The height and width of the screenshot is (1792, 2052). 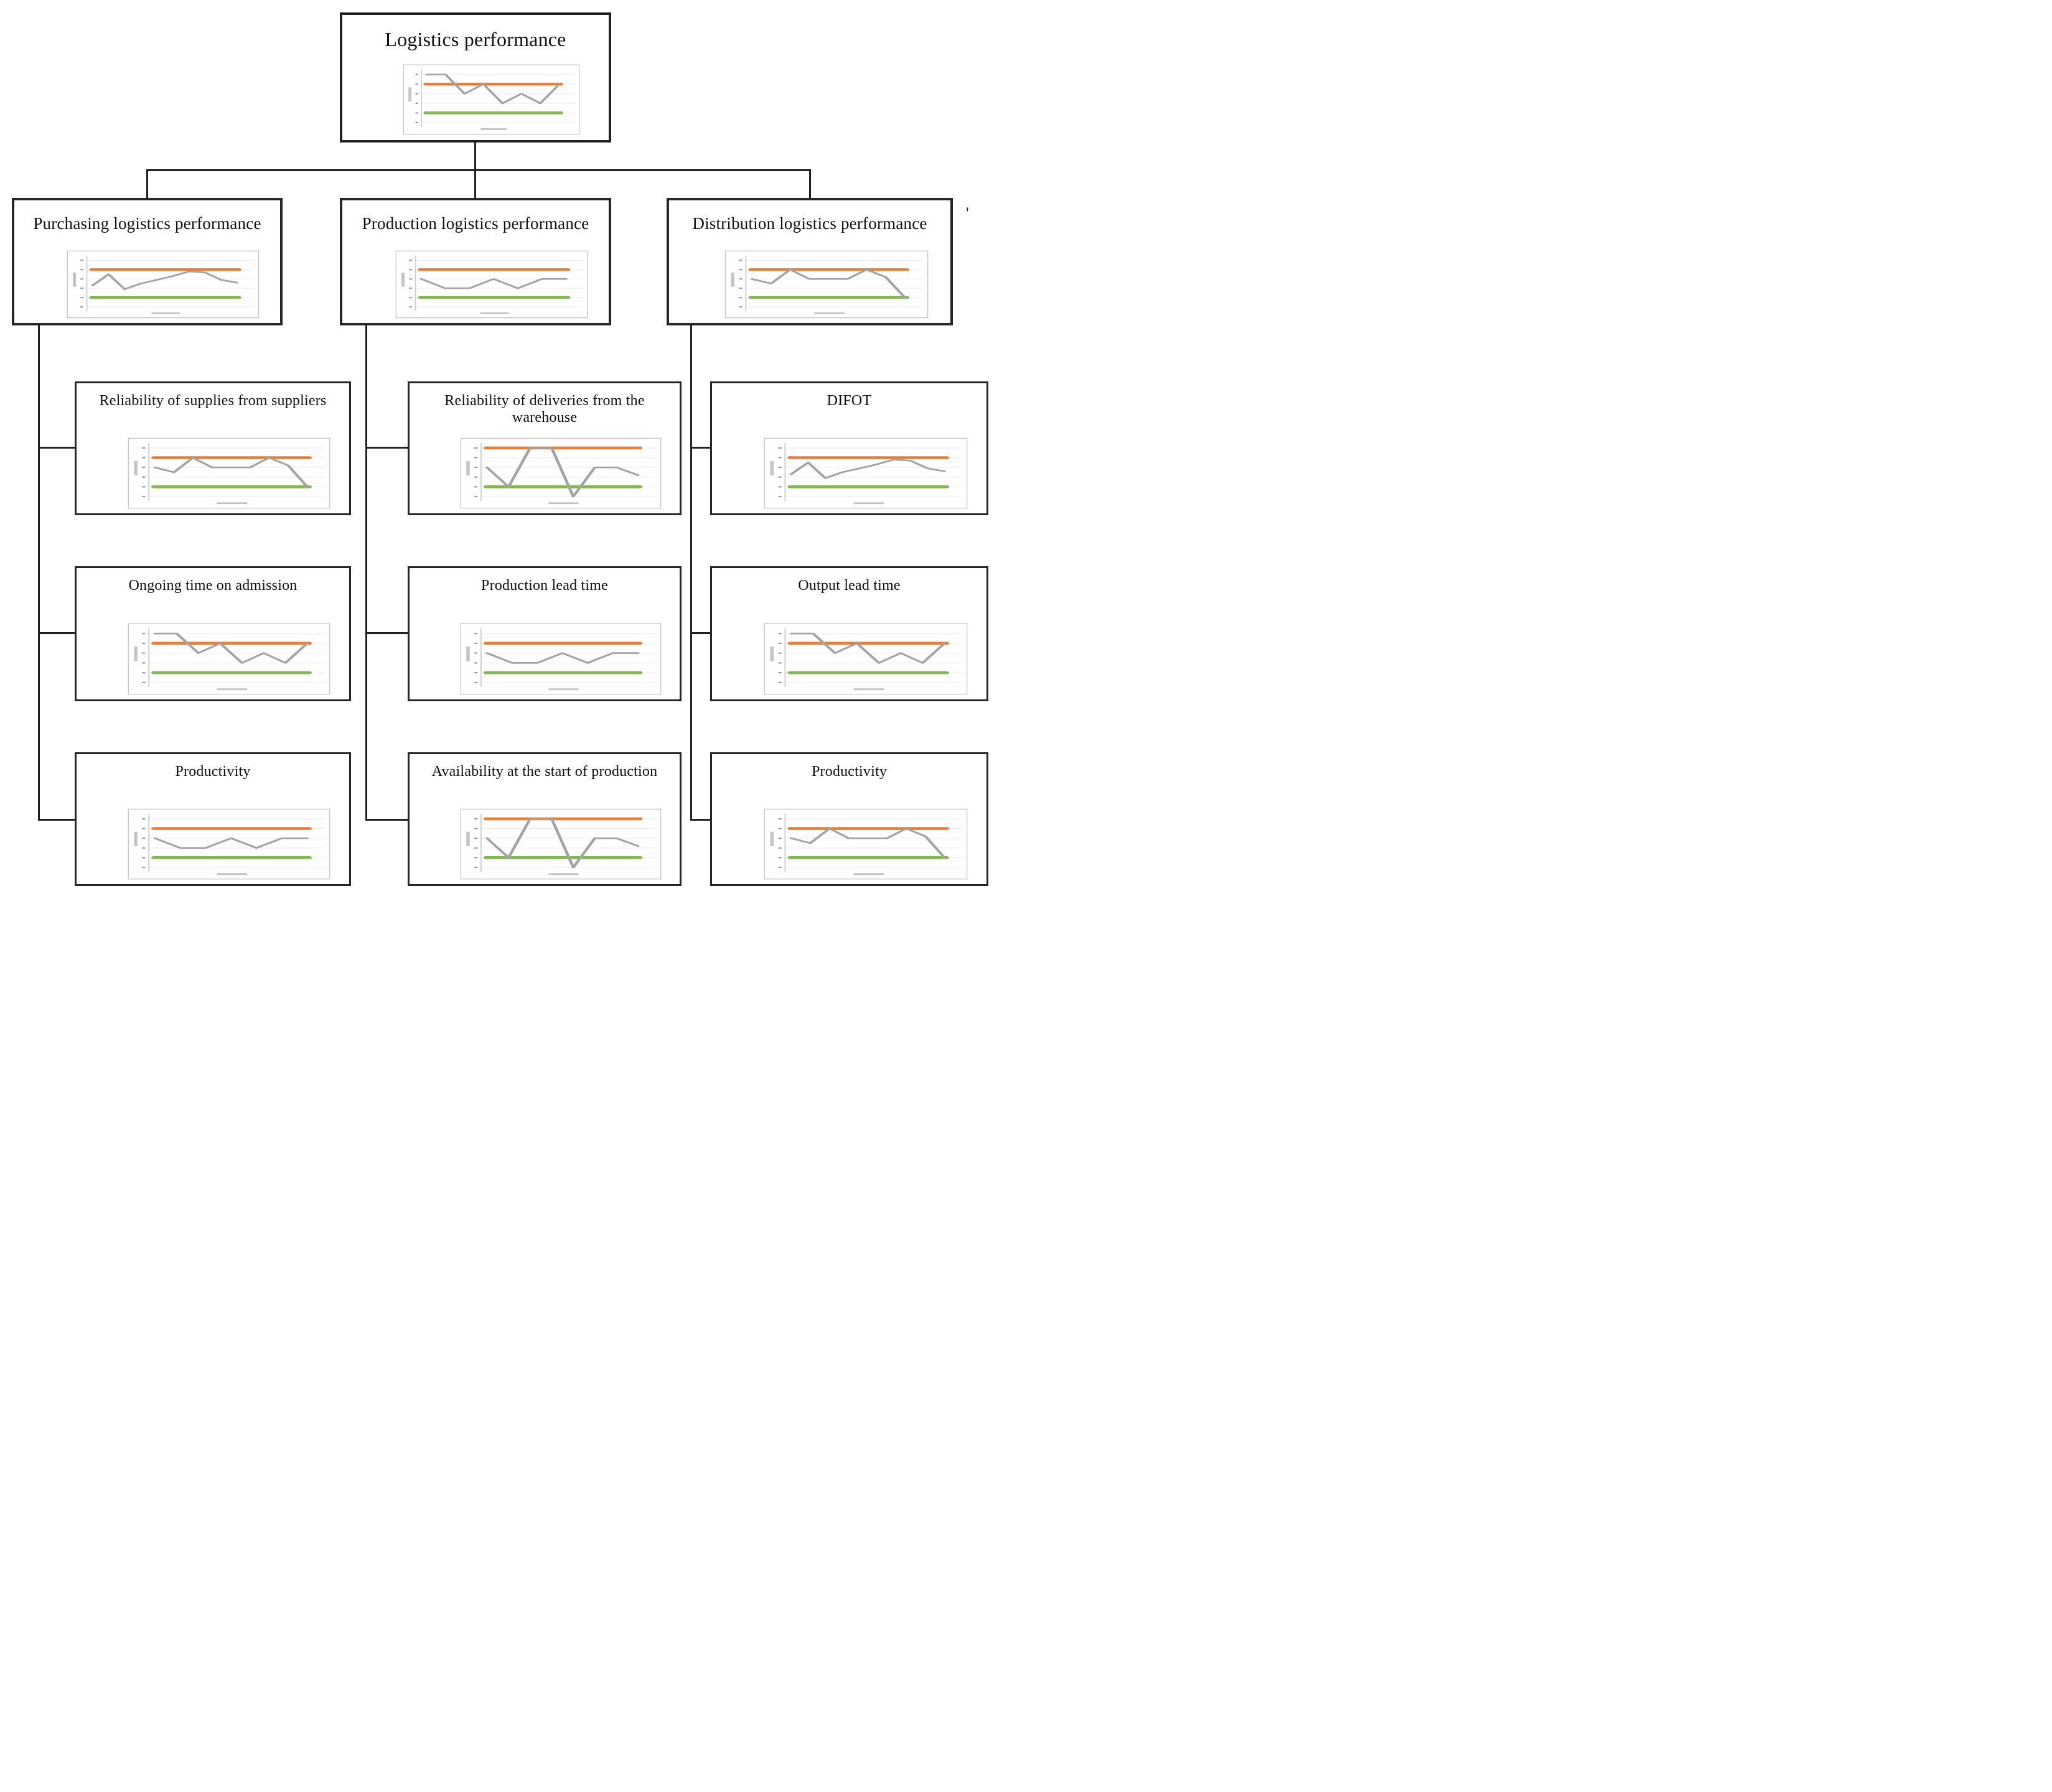 I want to click on node-title: Reliability of supplies from suppliers, so click(x=213, y=401).